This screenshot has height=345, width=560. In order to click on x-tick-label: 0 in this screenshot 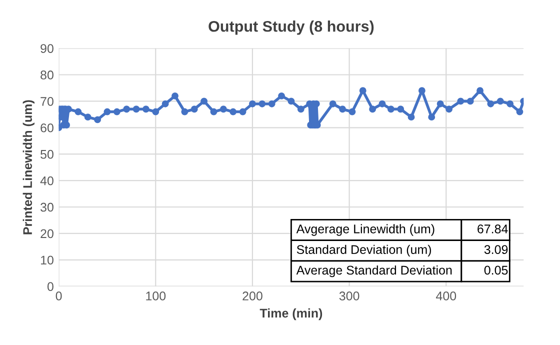, I will do `click(59, 296)`.